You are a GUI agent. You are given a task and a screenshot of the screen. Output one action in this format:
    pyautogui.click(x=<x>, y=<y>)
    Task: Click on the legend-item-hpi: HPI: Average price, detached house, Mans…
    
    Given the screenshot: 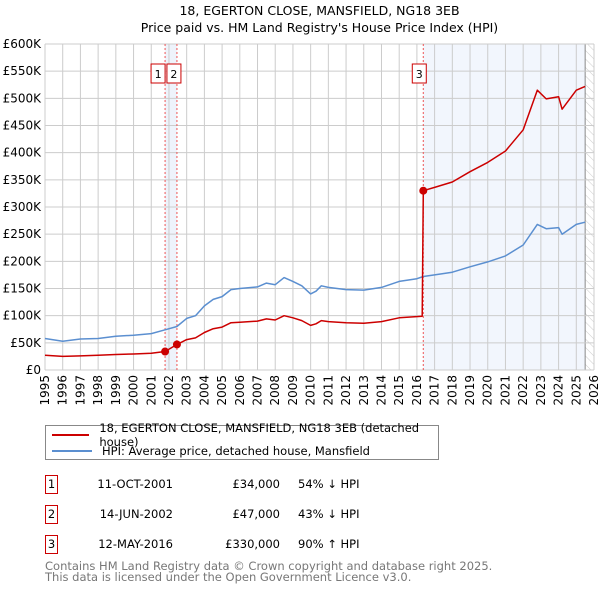 What is the action you would take?
    pyautogui.click(x=211, y=451)
    